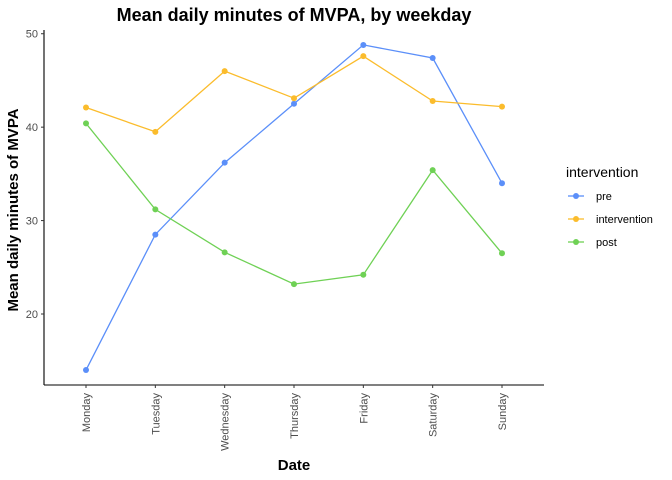  Describe the element at coordinates (604, 197) in the screenshot. I see `legend-label-pre: pre` at that location.